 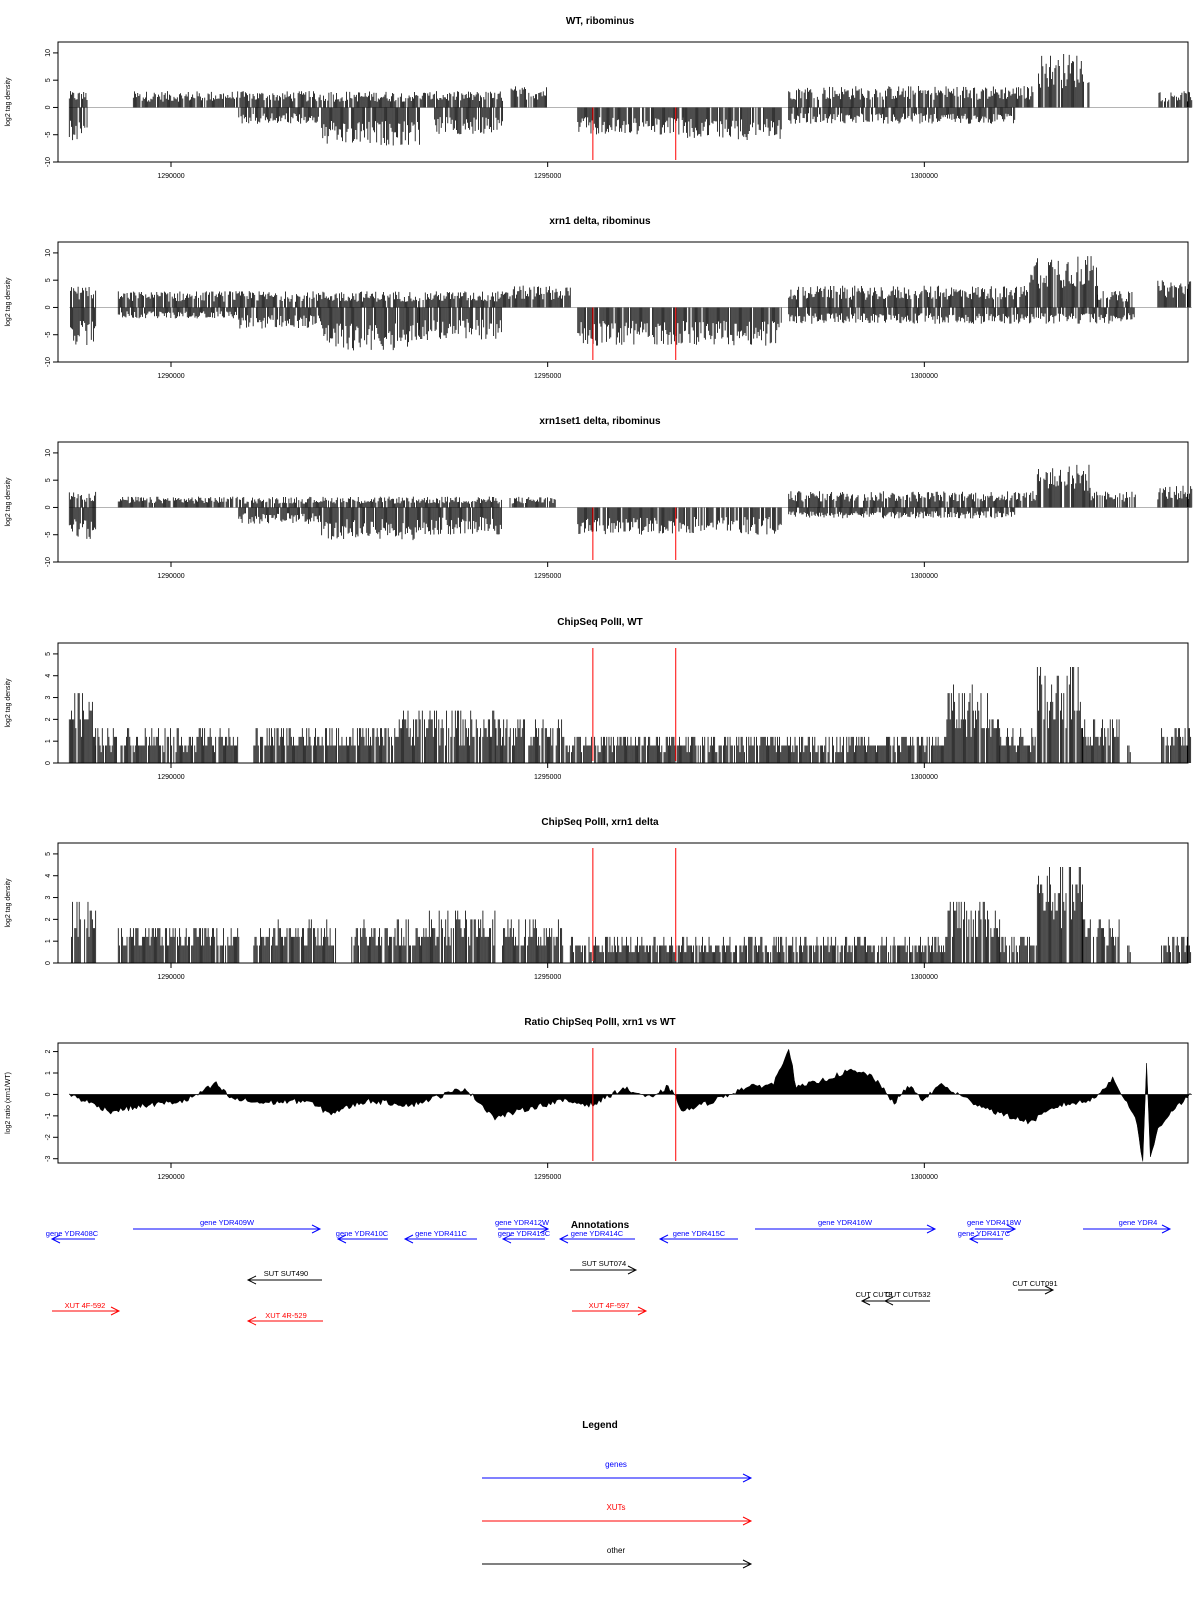 What do you see at coordinates (907, 1298) in the screenshot?
I see `annotation-other: CUT CUT532` at bounding box center [907, 1298].